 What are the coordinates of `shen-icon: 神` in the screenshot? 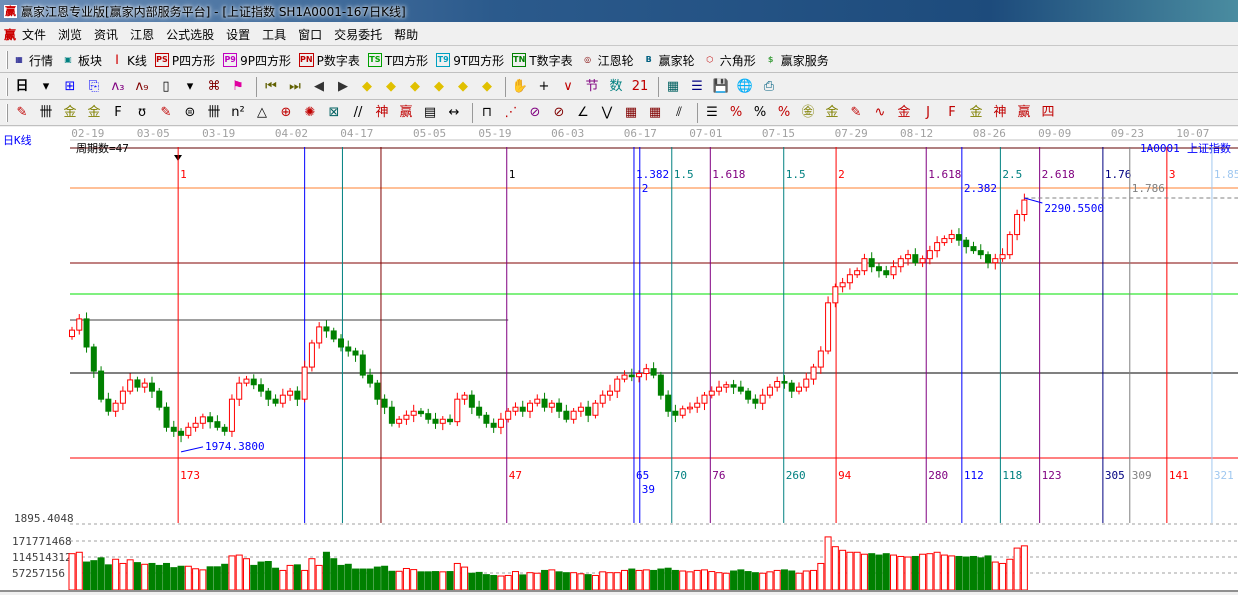 It's located at (382, 112).